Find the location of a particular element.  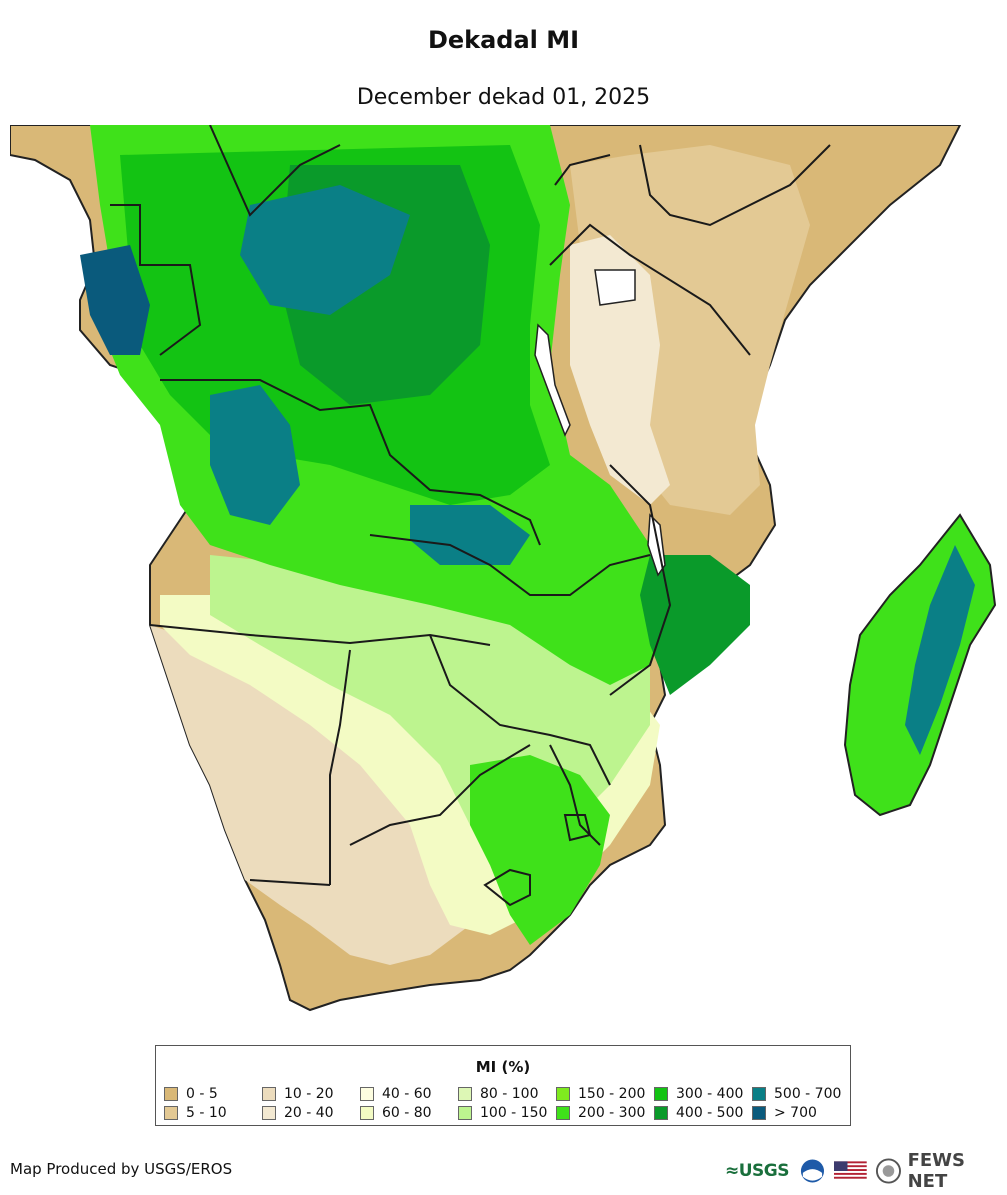

dry-zone-southwest is located at coordinates (315, 795).